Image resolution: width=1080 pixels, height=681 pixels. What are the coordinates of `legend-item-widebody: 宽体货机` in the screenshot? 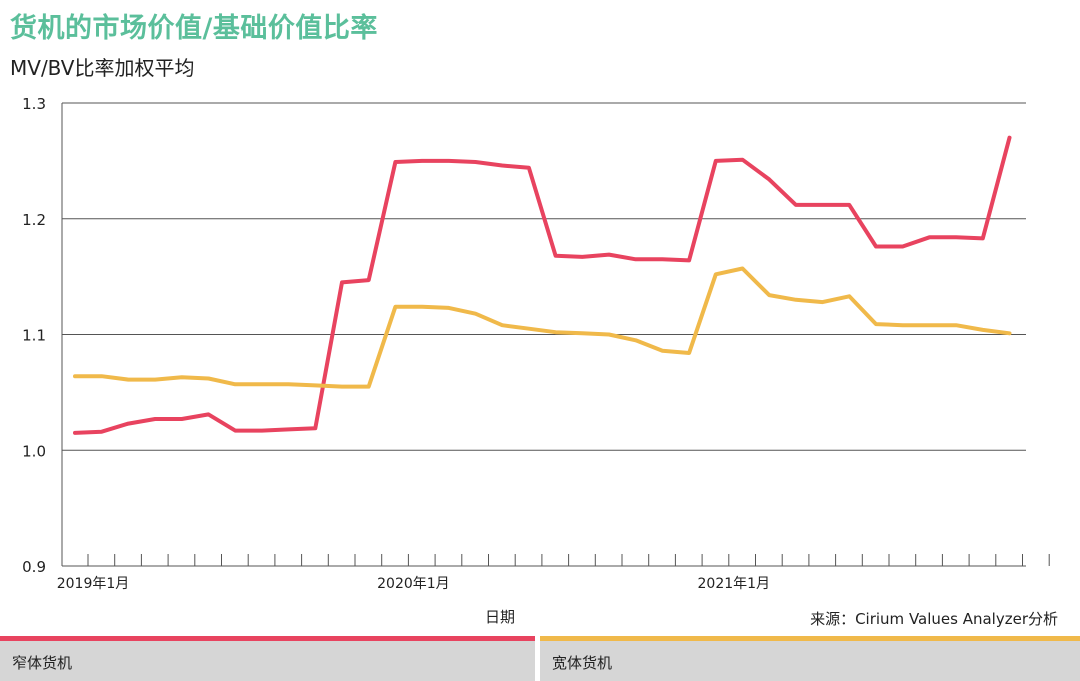 It's located at (810, 658).